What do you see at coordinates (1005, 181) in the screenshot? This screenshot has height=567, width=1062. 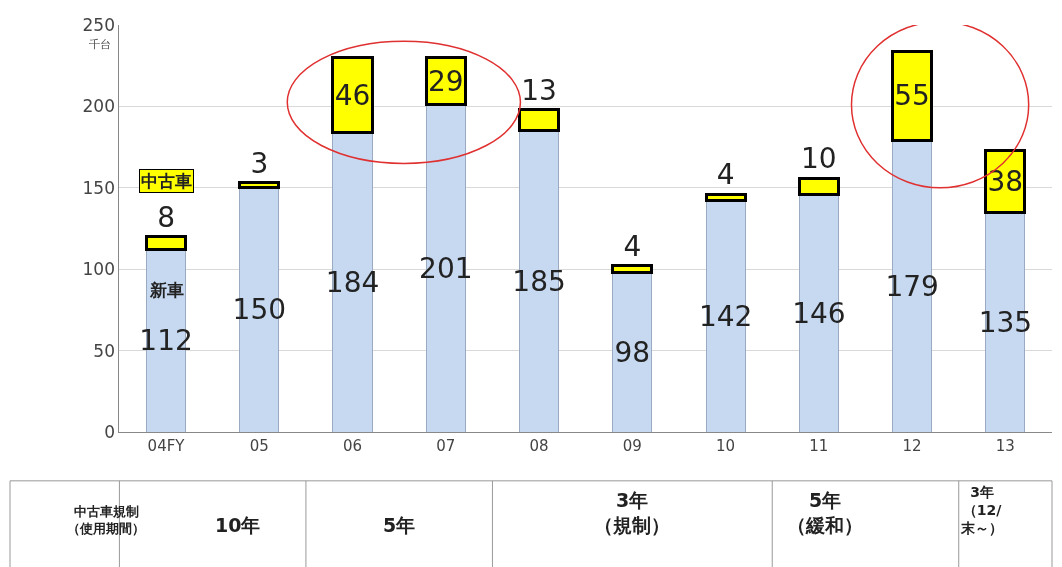 I see `data-label: 38` at bounding box center [1005, 181].